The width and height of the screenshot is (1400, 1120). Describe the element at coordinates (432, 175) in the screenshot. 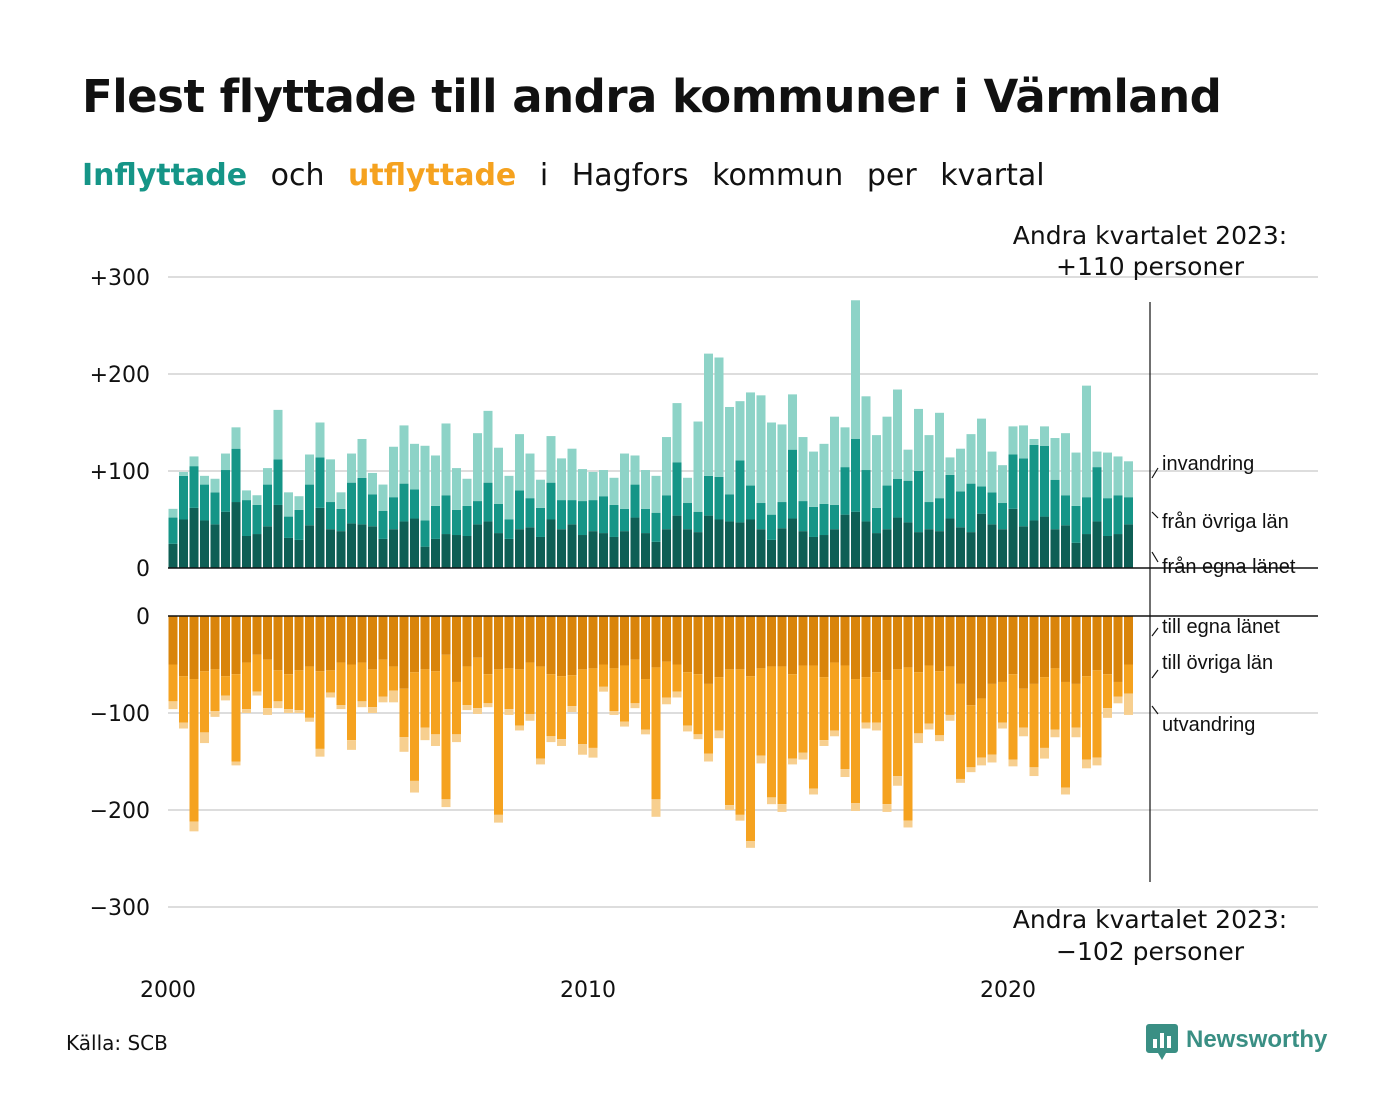

I see `subtitle-utflyttade: utflyttade` at that location.